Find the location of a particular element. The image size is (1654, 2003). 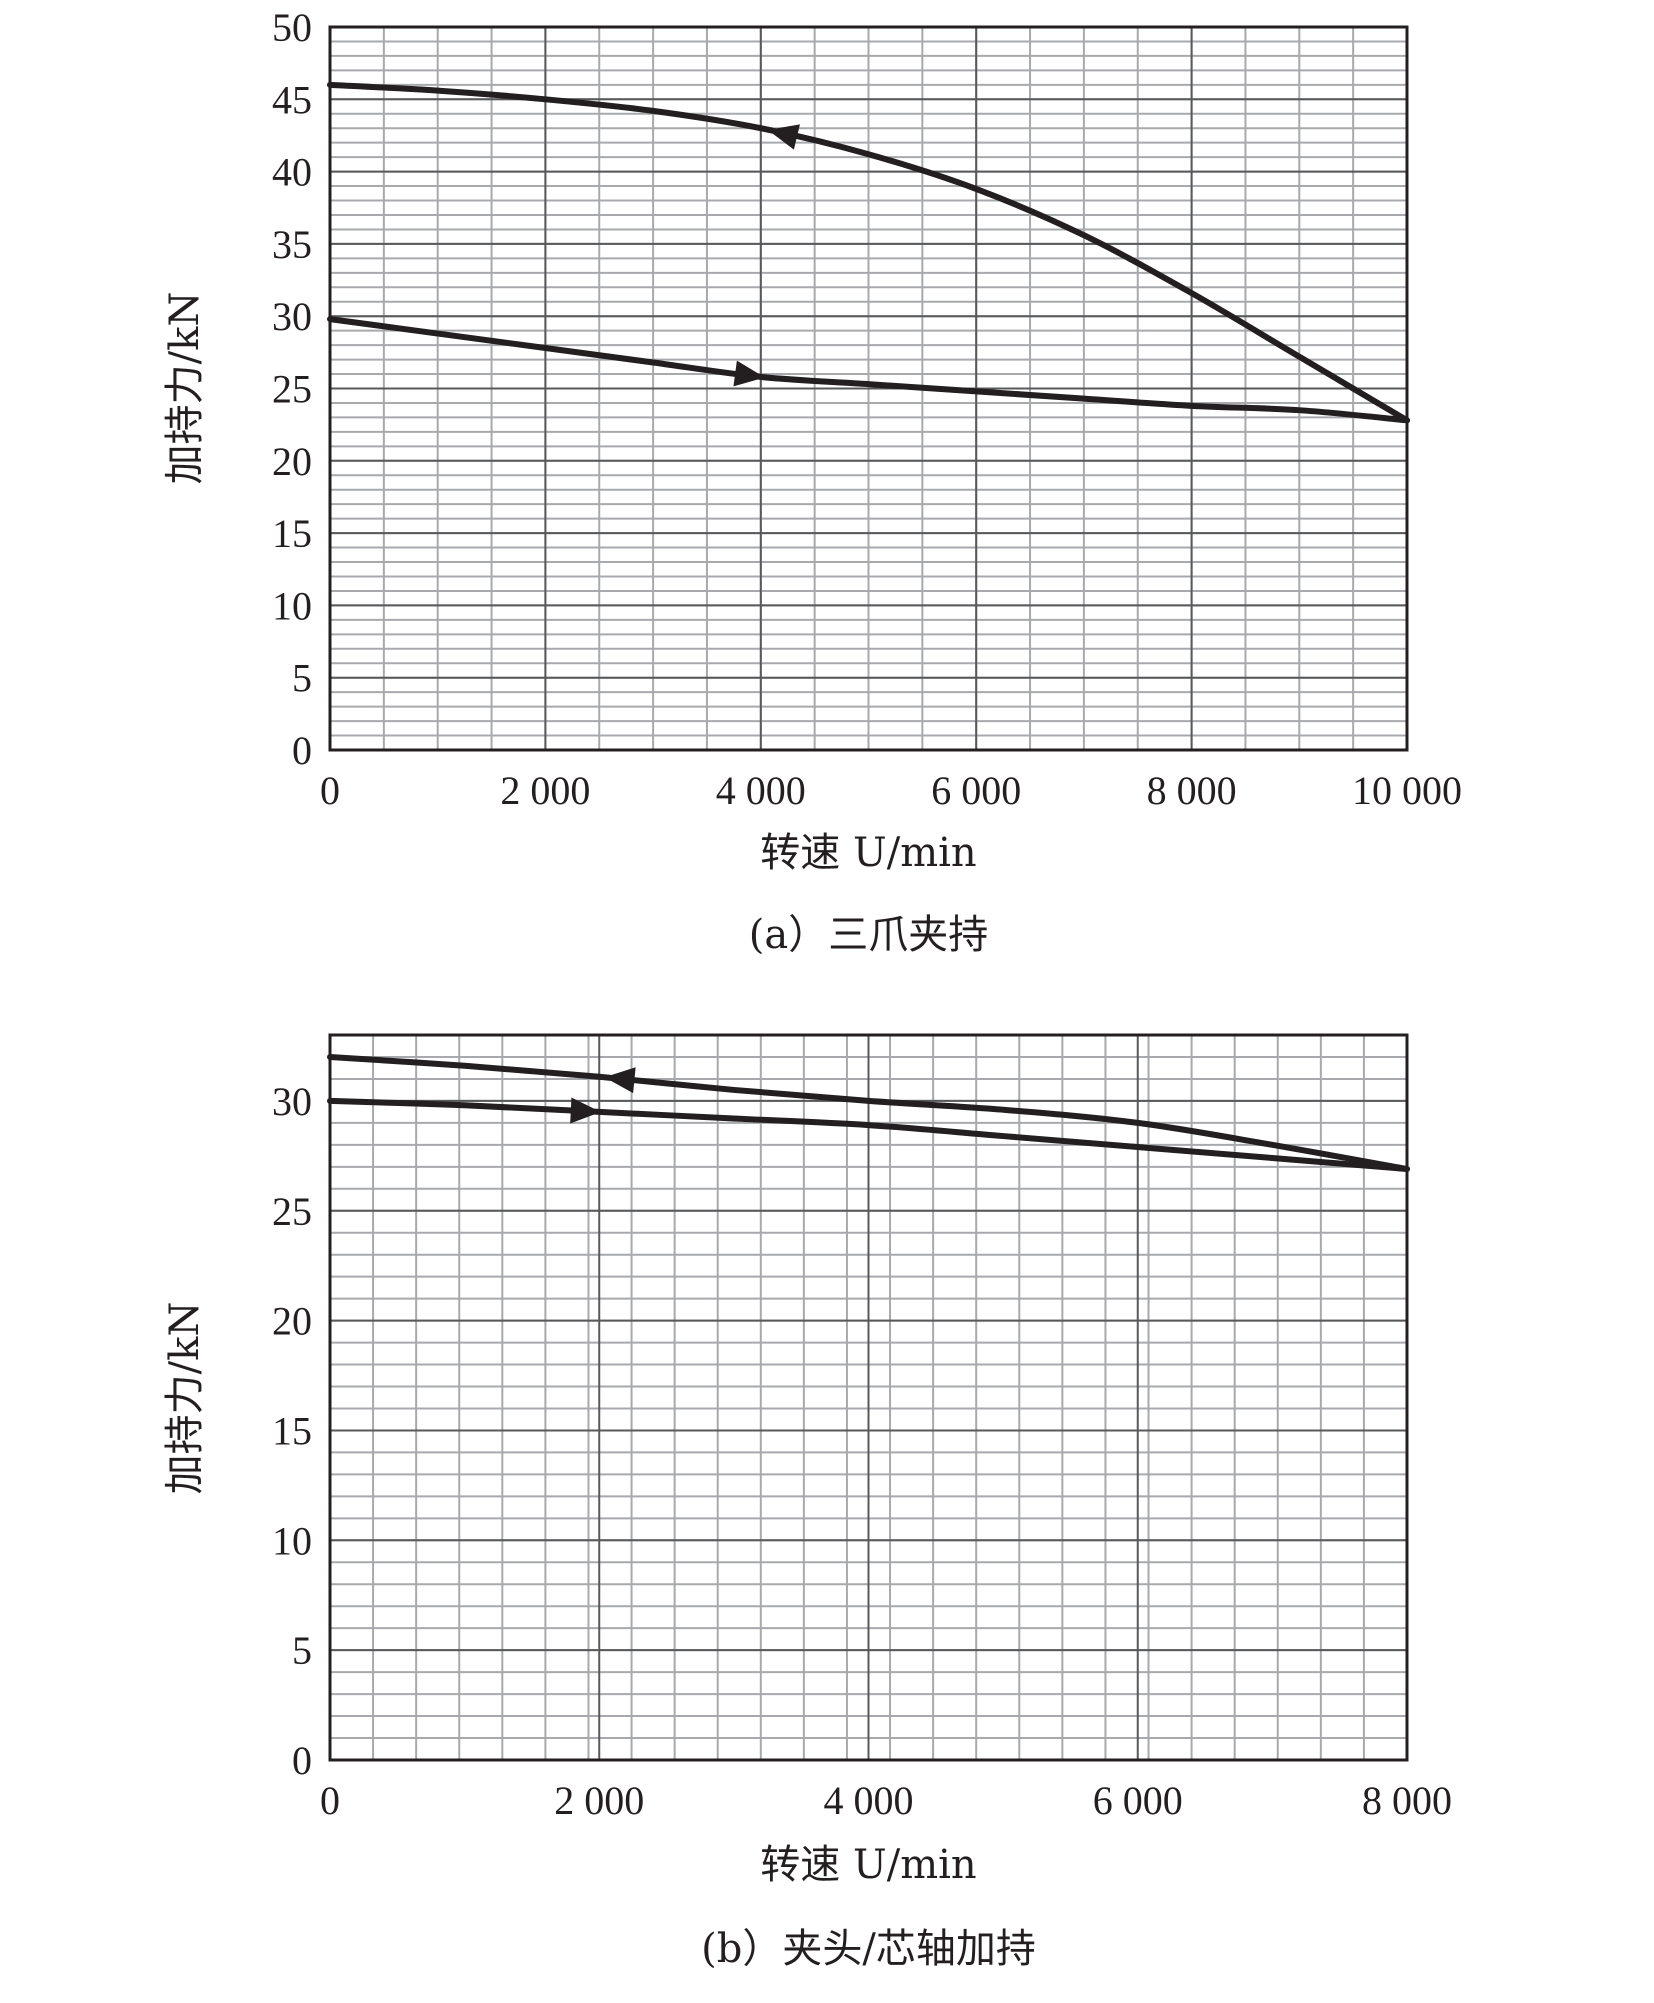

y-tick-label: 40 is located at coordinates (292, 172).